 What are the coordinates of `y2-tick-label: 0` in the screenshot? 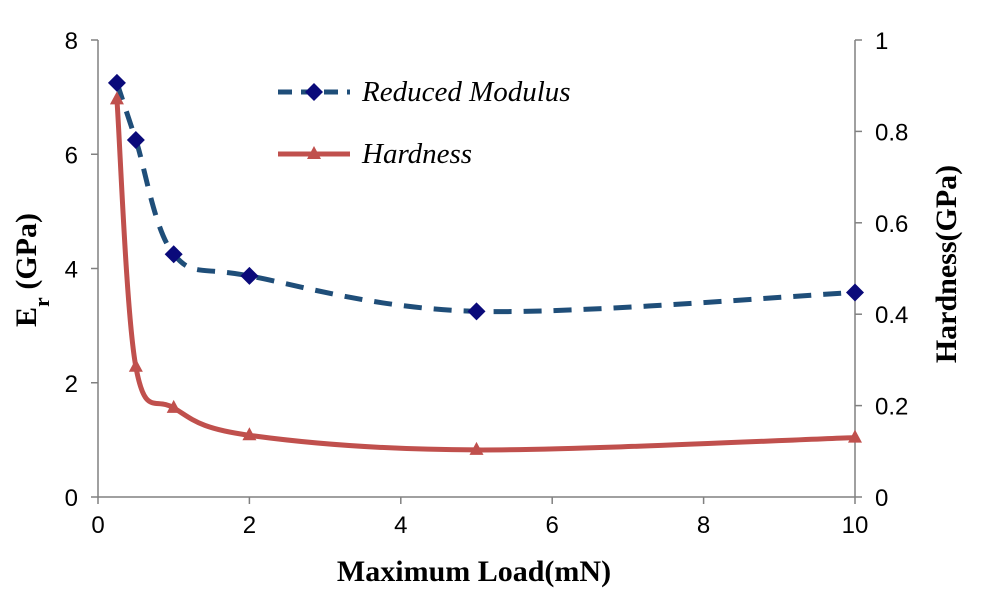 It's located at (881, 498).